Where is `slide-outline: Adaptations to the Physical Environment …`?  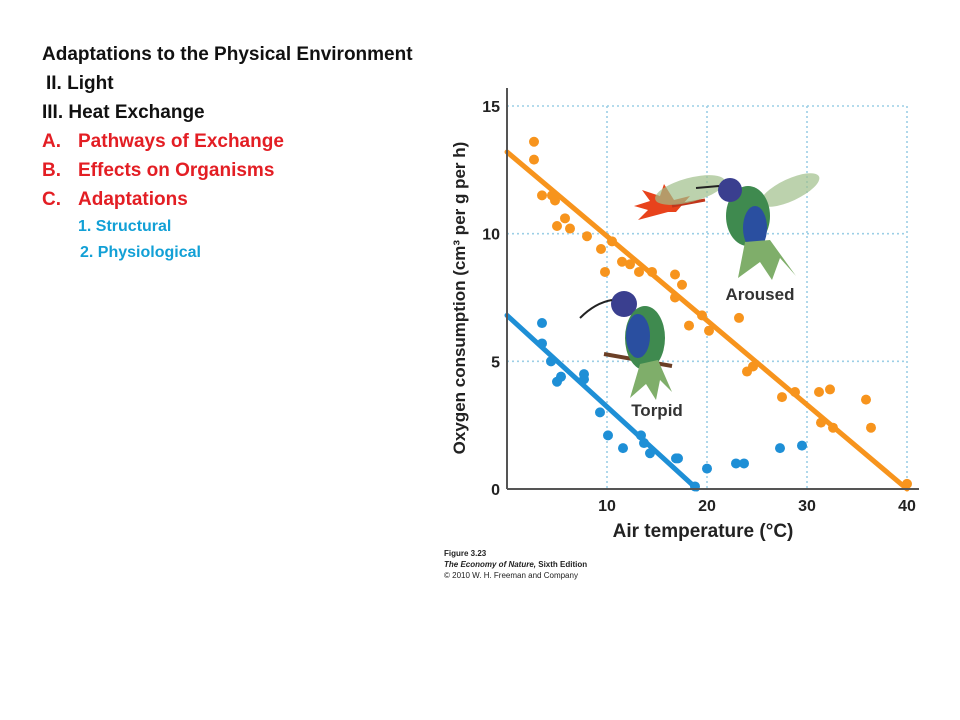
slide-outline: Adaptations to the Physical Environment … is located at coordinates (252, 153).